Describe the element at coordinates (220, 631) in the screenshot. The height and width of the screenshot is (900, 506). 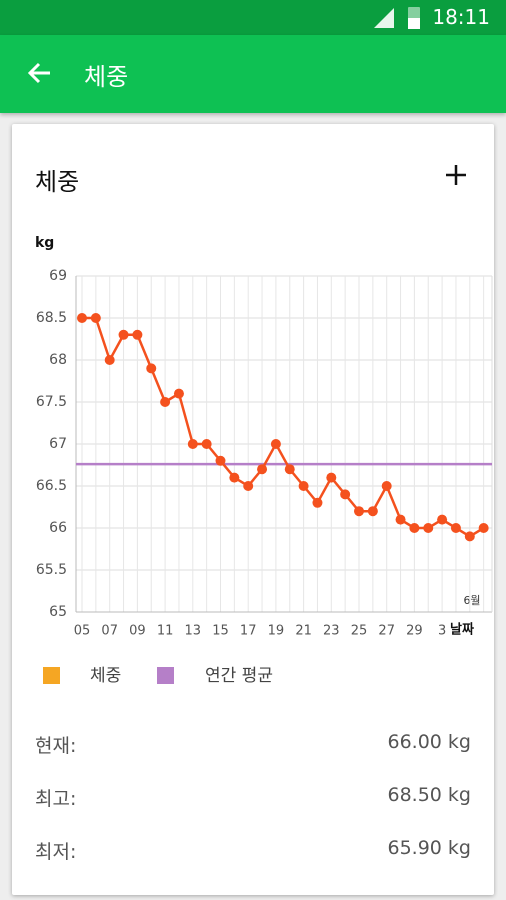
I see `x-tick-label: 15` at that location.